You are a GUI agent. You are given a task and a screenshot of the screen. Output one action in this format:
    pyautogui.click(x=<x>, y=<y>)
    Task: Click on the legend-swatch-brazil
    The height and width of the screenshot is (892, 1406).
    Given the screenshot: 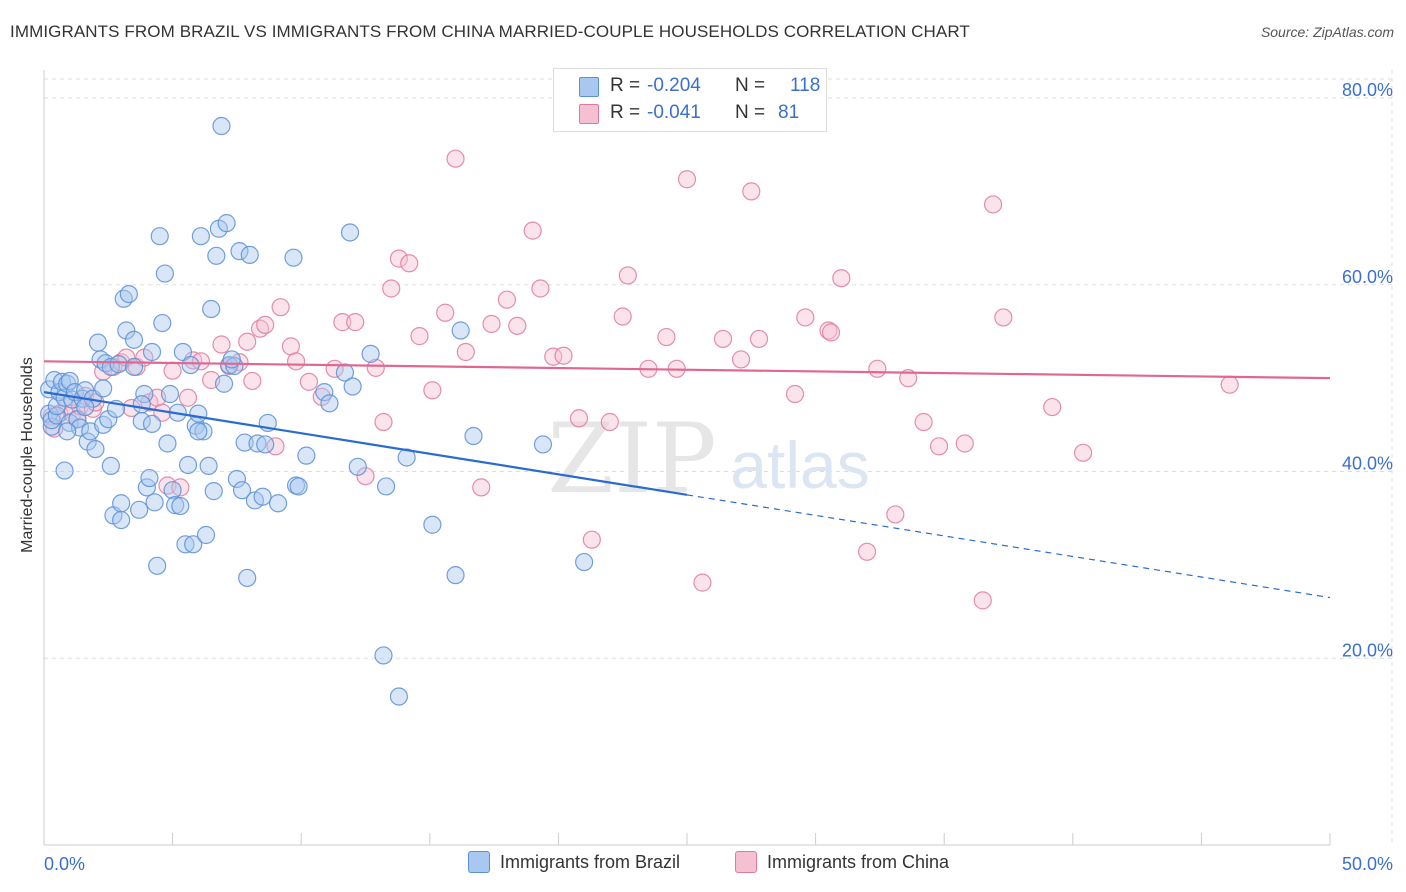 What is the action you would take?
    pyautogui.click(x=589, y=87)
    